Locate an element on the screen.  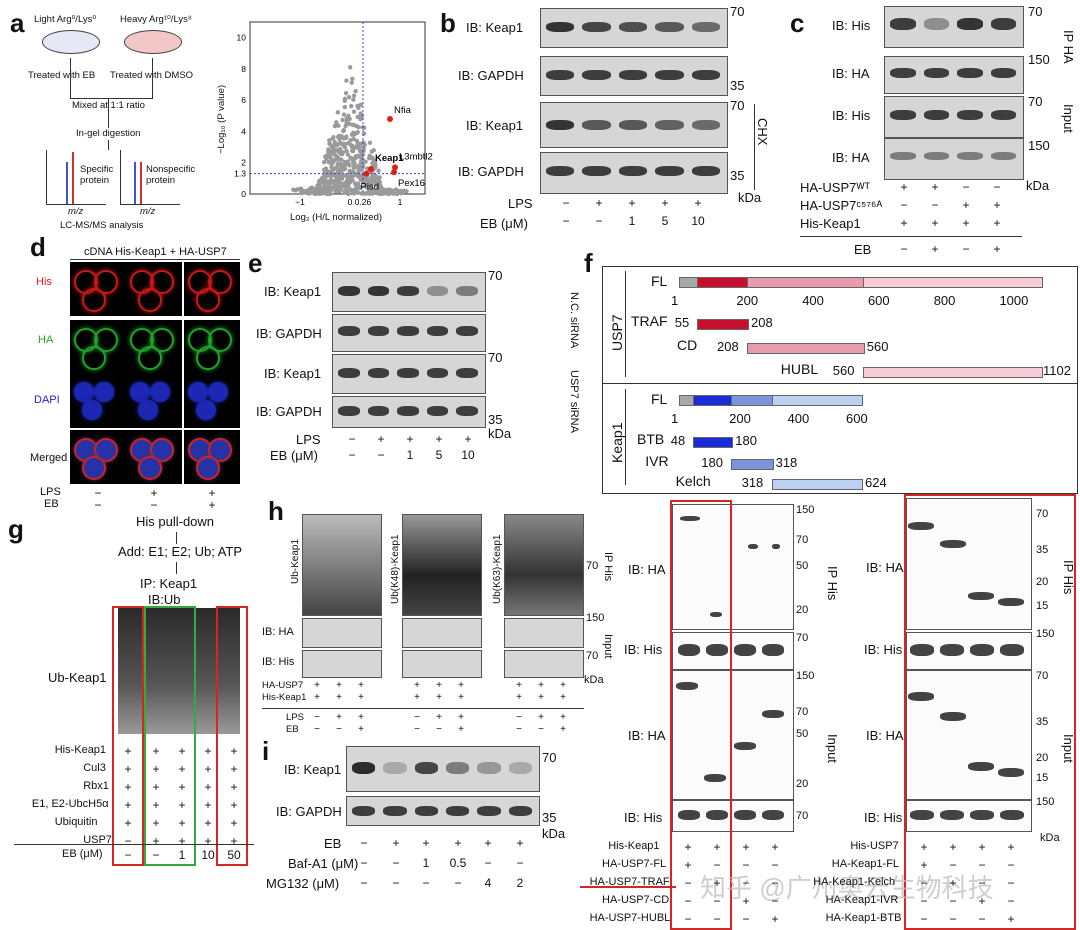
volcano-label-pex16: Pex16 is located at coordinates (411, 183).